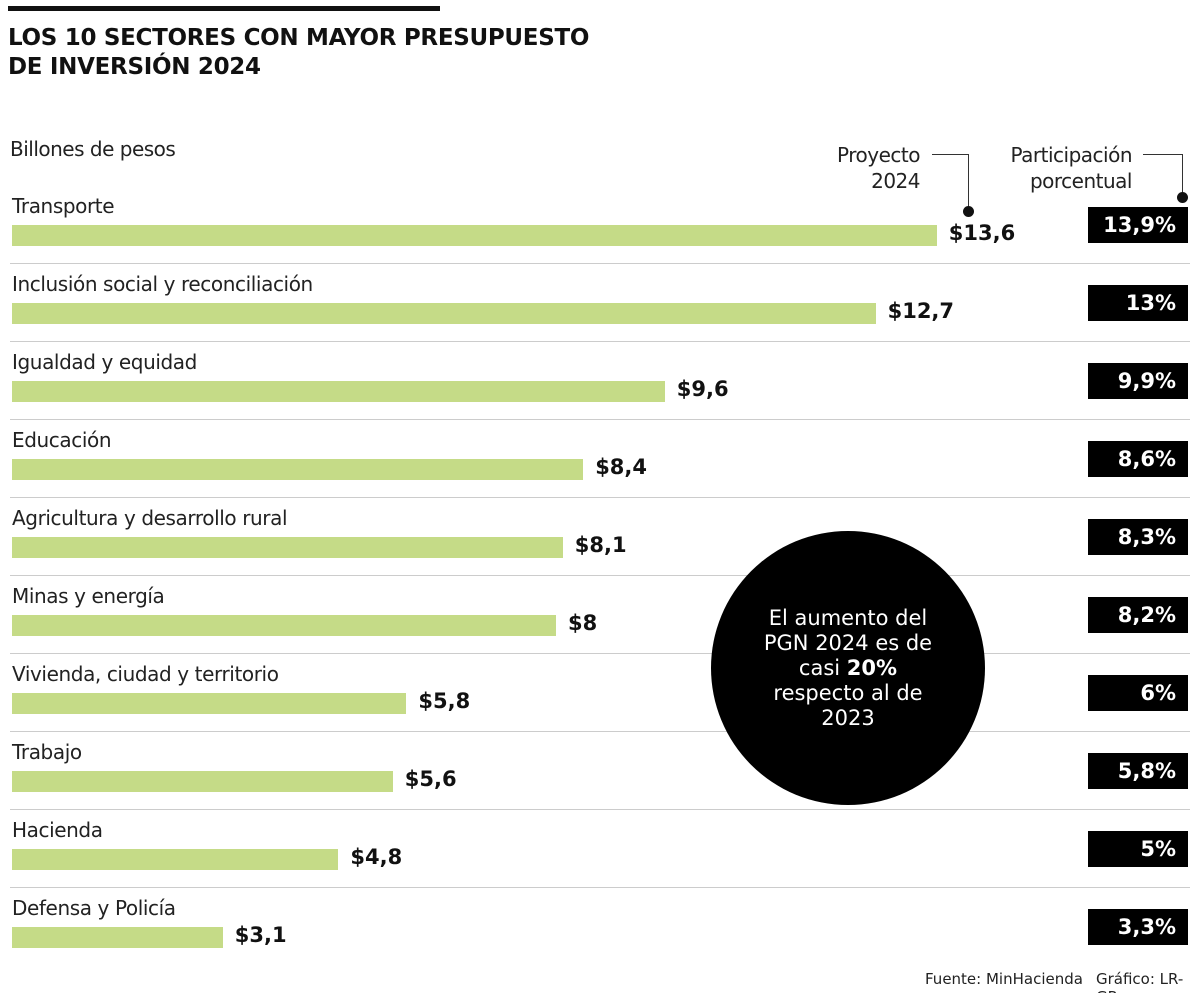  What do you see at coordinates (583, 623) in the screenshot?
I see `value-label: $8` at bounding box center [583, 623].